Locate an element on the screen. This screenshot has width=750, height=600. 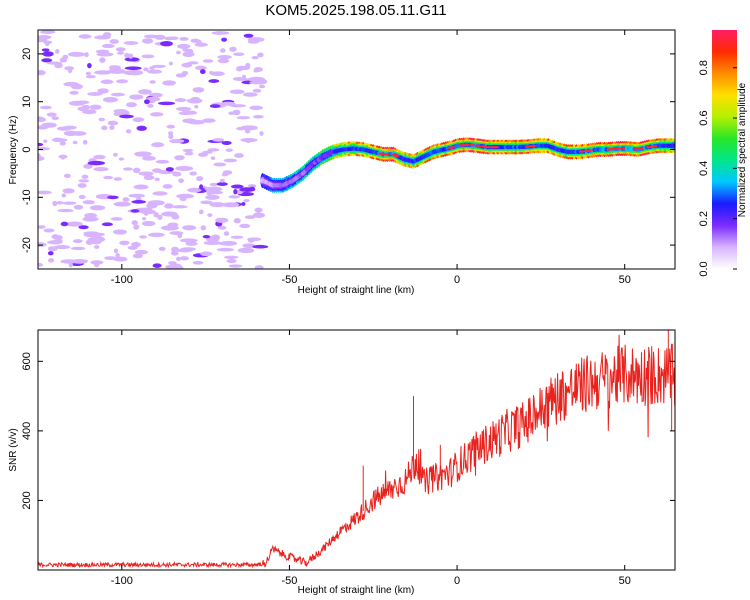
y-tick-label: -20 is located at coordinates (27, 245).